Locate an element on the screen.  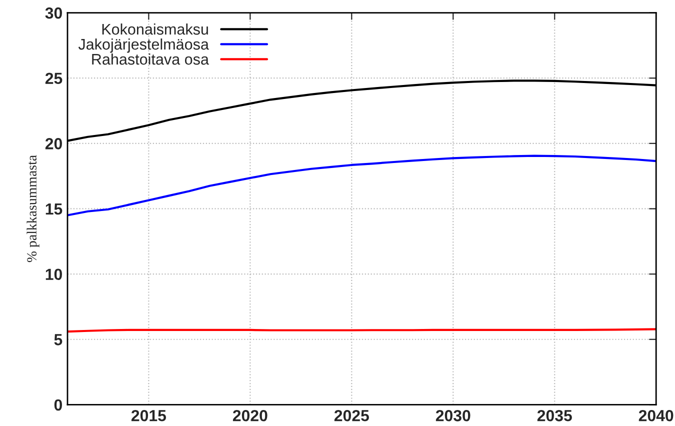
x-tick-label: 2025 is located at coordinates (351, 416).